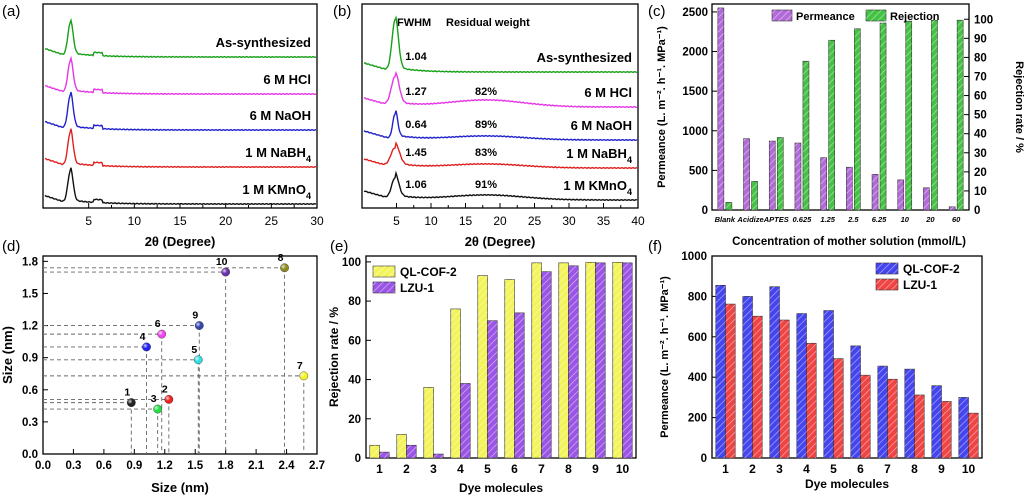 The width and height of the screenshot is (1024, 497). Describe the element at coordinates (980, 77) in the screenshot. I see `y-right-tick-label: 70` at that location.